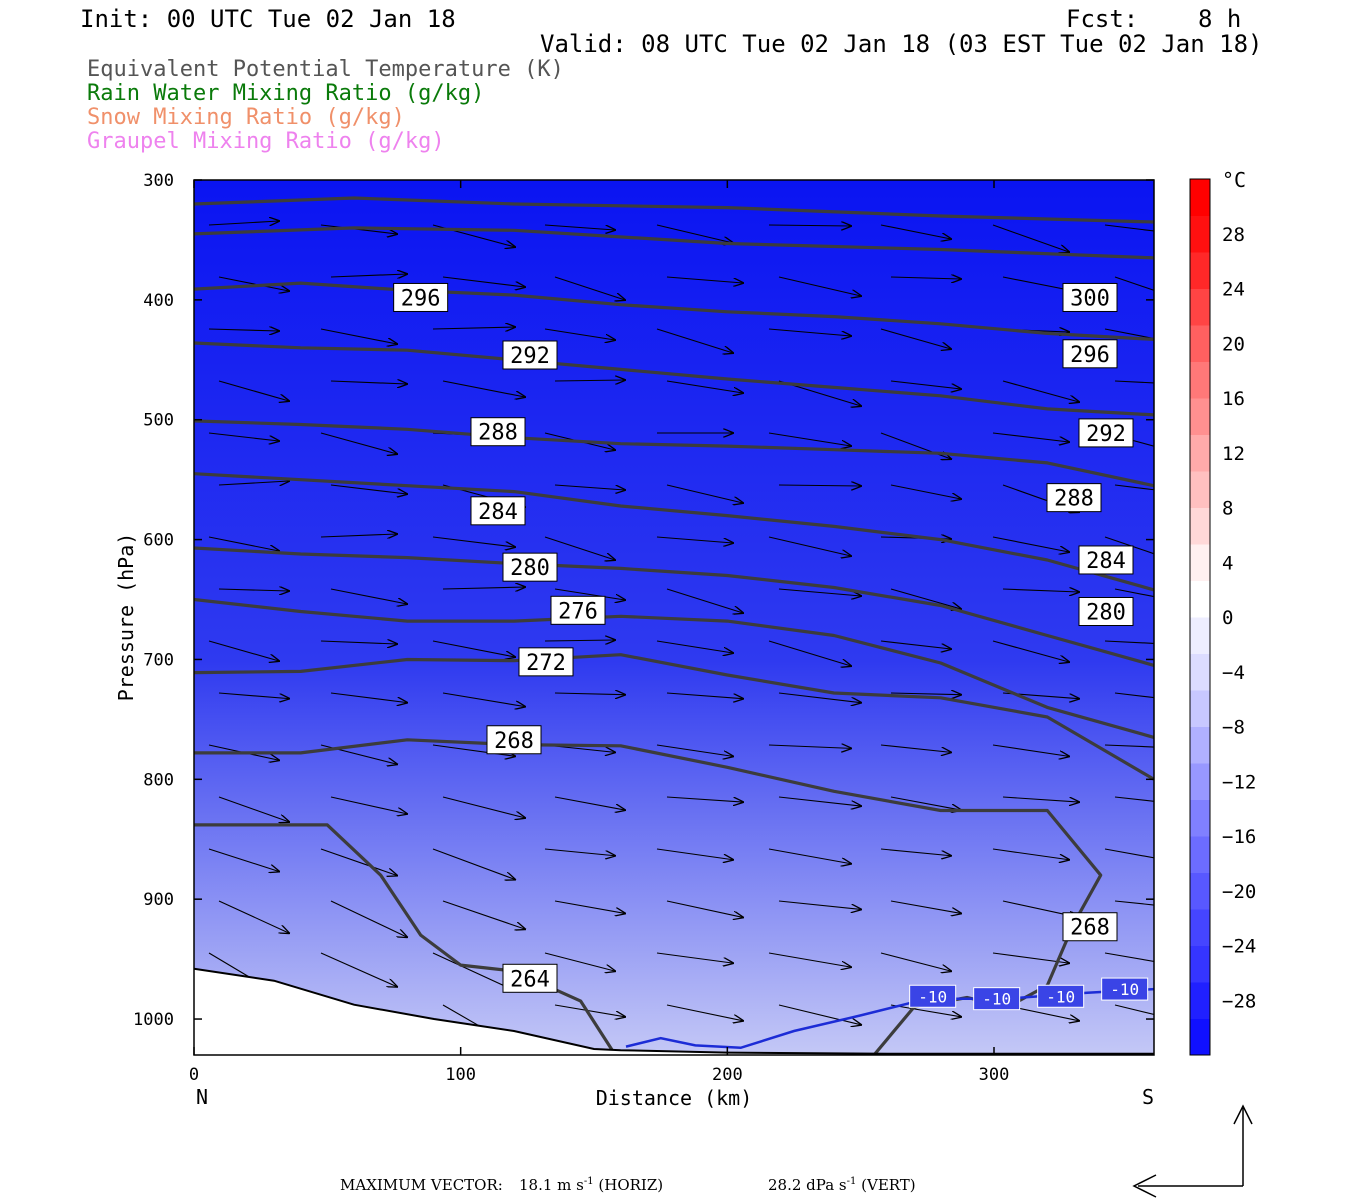  Describe the element at coordinates (1102, 19) in the screenshot. I see `forecast-label: Fcst:` at that location.